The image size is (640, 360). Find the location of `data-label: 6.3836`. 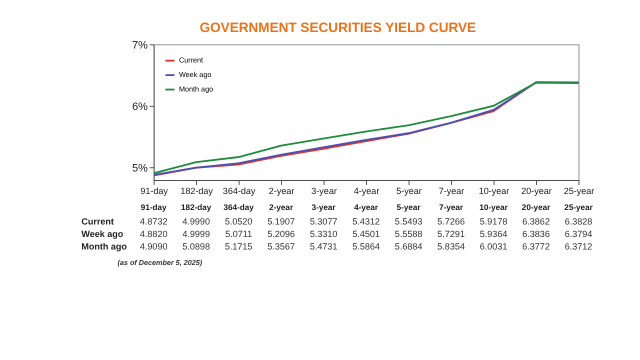

data-label: 6.3836 is located at coordinates (536, 233).